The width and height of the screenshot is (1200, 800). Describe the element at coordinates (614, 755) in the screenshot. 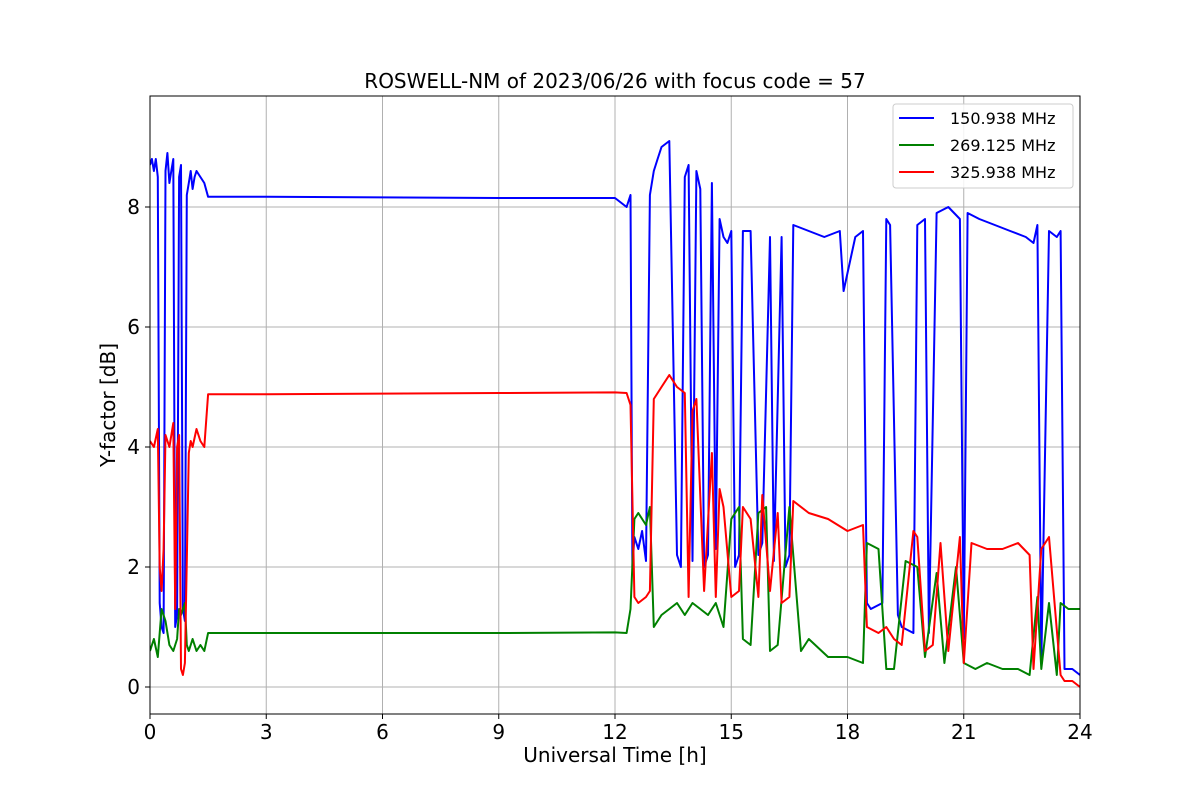

I see `x-axis-label: Universal Time [h]` at that location.